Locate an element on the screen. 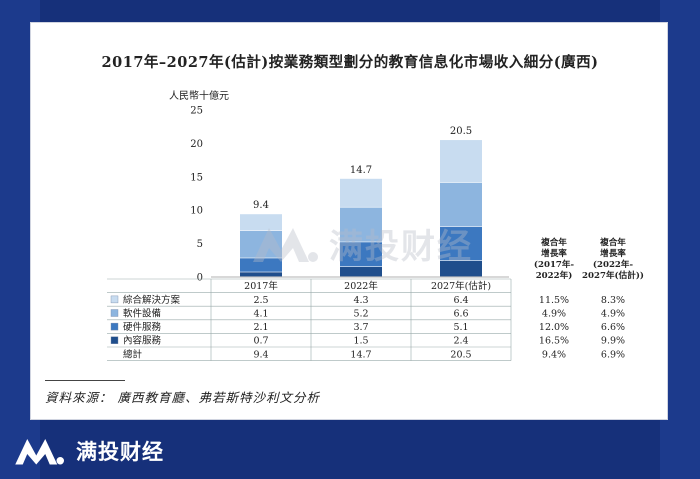 The height and width of the screenshot is (479, 700). source-rule is located at coordinates (85, 380).